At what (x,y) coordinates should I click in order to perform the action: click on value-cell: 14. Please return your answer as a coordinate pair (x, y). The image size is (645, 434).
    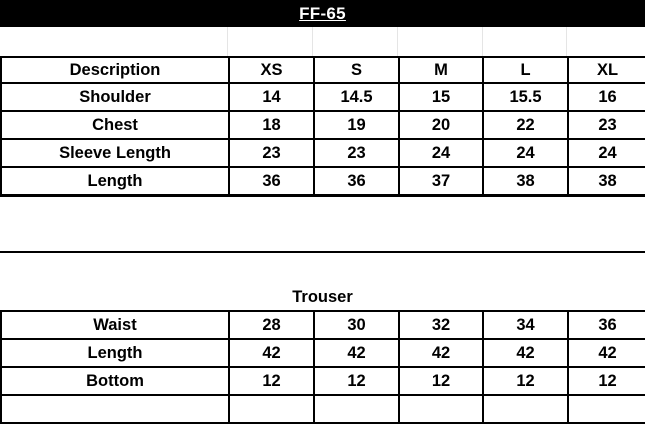
    Looking at the image, I should click on (271, 97).